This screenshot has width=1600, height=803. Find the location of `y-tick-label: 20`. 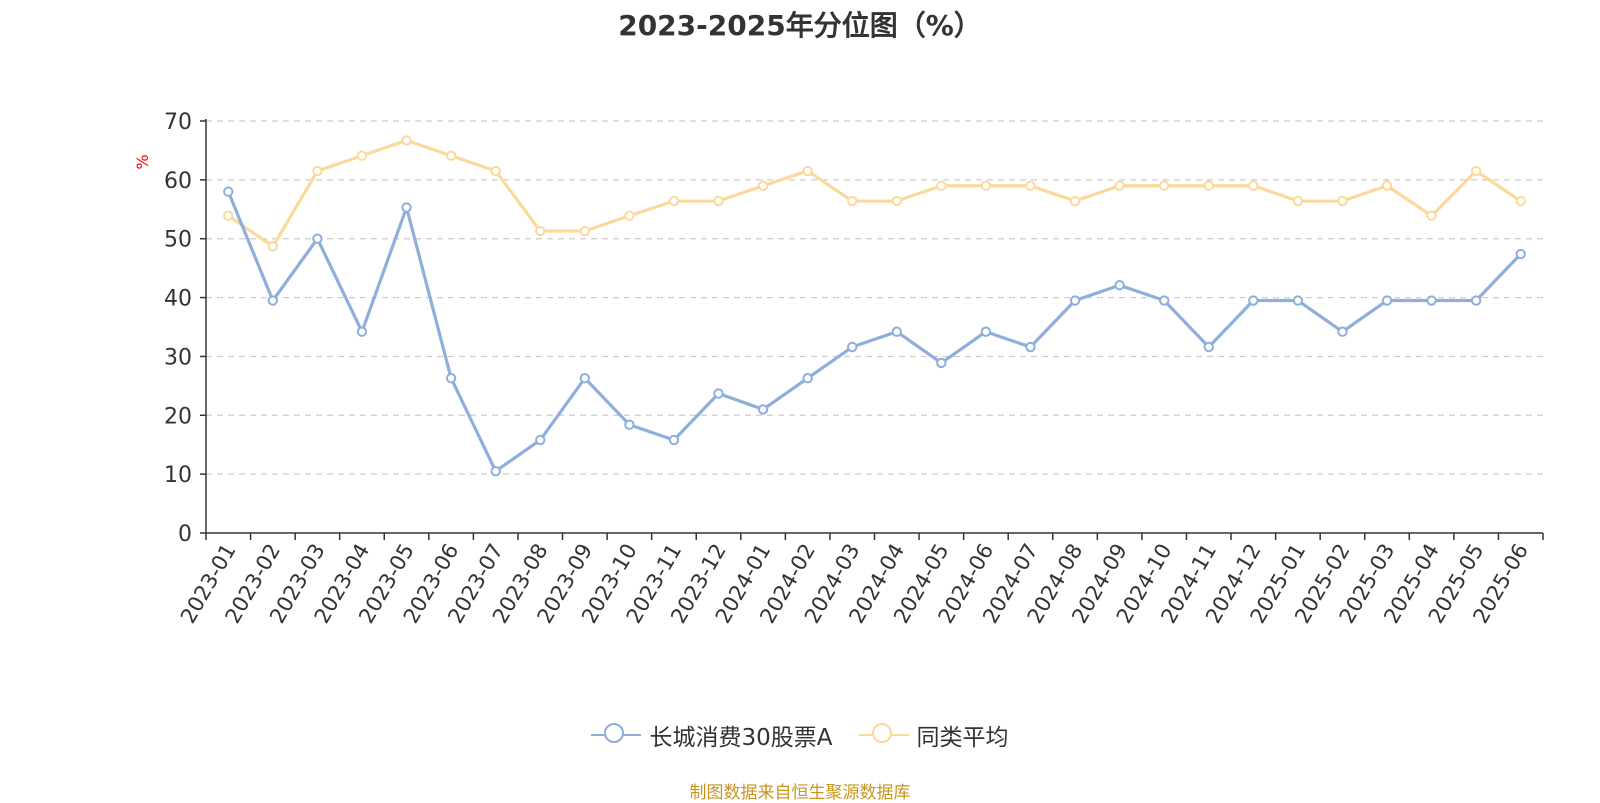

y-tick-label: 20 is located at coordinates (178, 416).